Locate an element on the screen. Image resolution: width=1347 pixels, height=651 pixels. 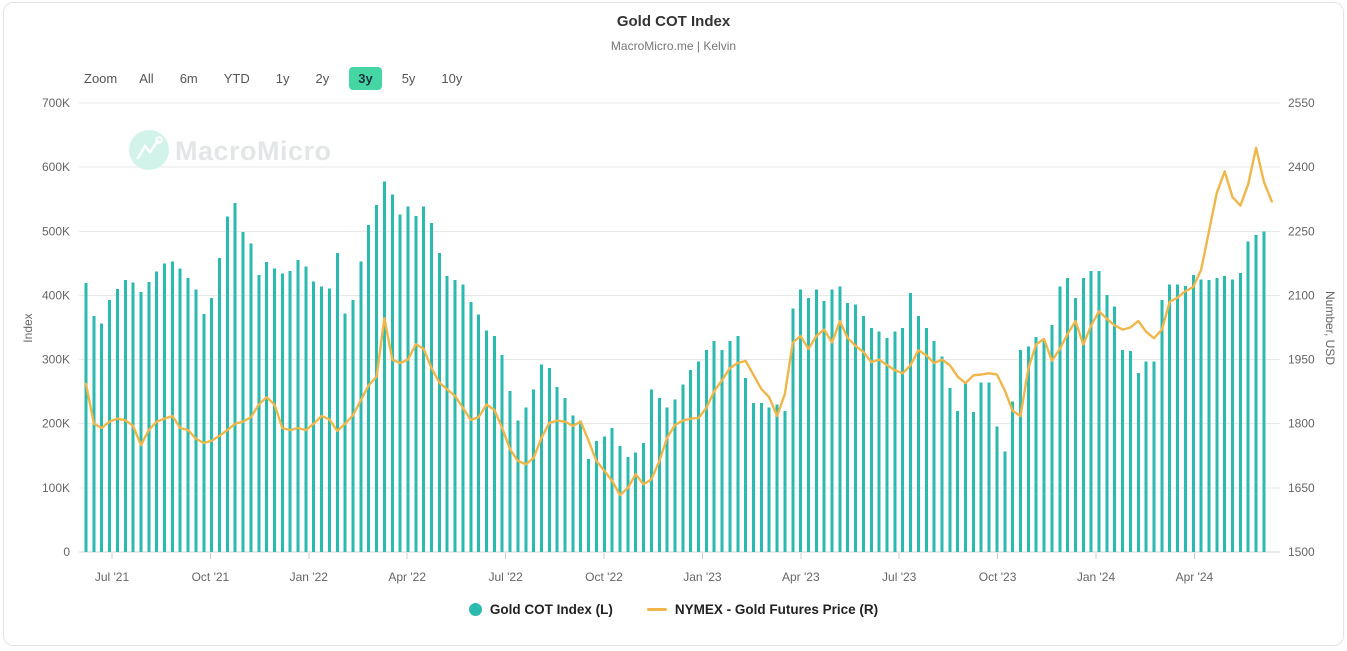
x-axis-tick-label: Oct '23 is located at coordinates (998, 577).